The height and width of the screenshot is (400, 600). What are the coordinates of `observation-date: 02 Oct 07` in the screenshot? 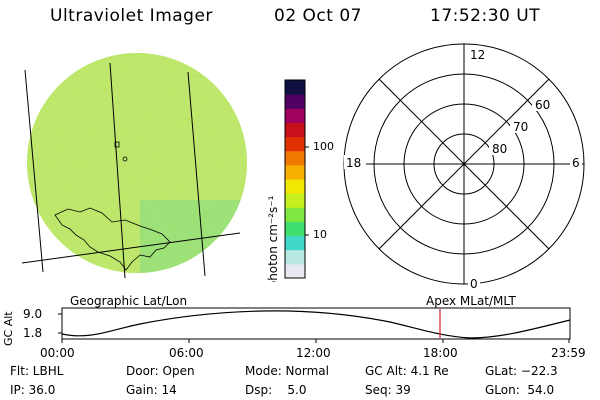 It's located at (318, 16).